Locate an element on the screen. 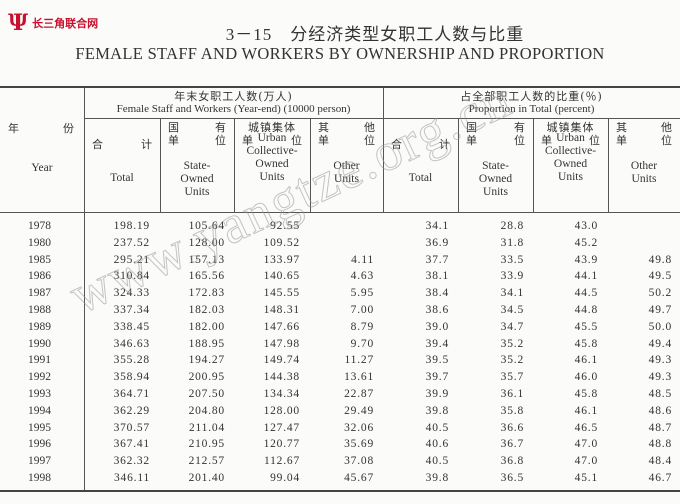 The width and height of the screenshot is (680, 504). cell-p-total: 39.9 is located at coordinates (437, 394).